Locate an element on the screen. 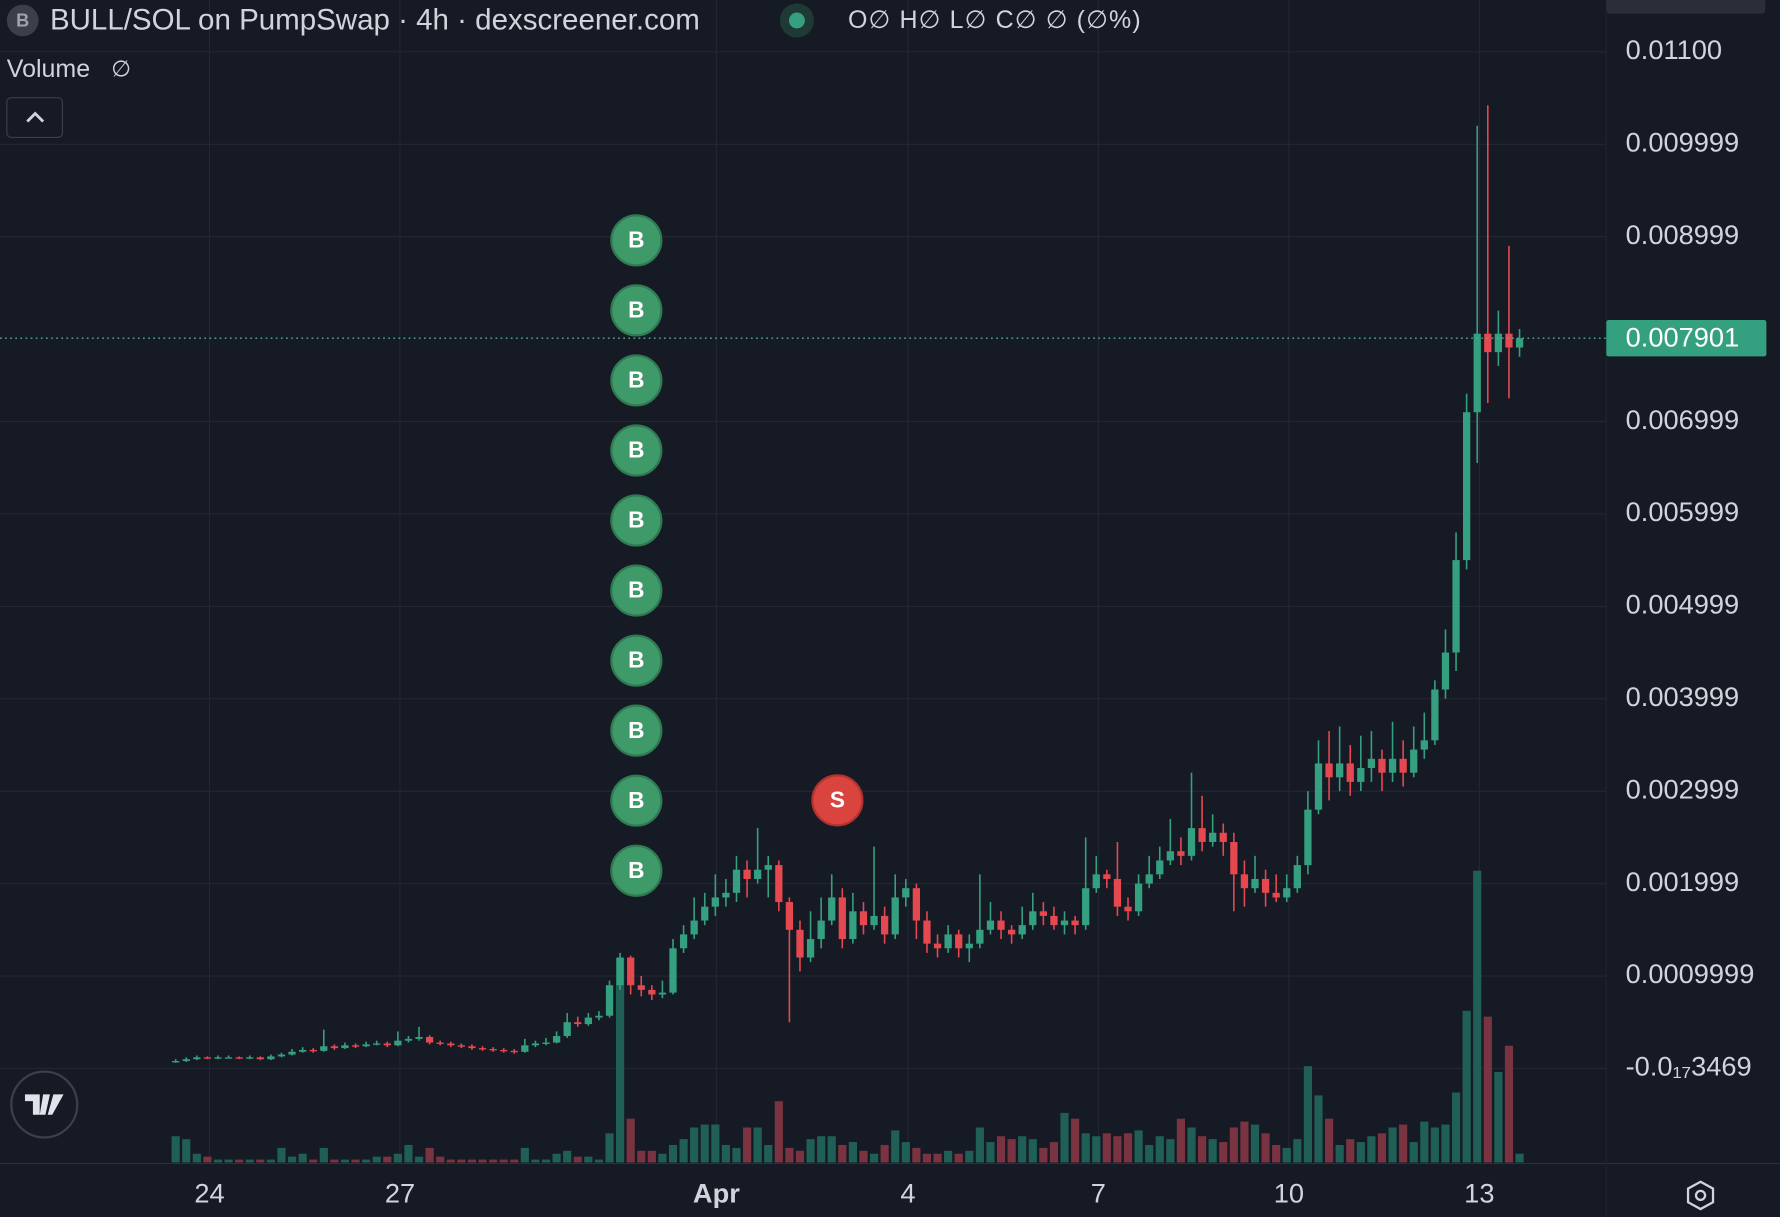  x-tick-label: 13 is located at coordinates (1479, 1193).